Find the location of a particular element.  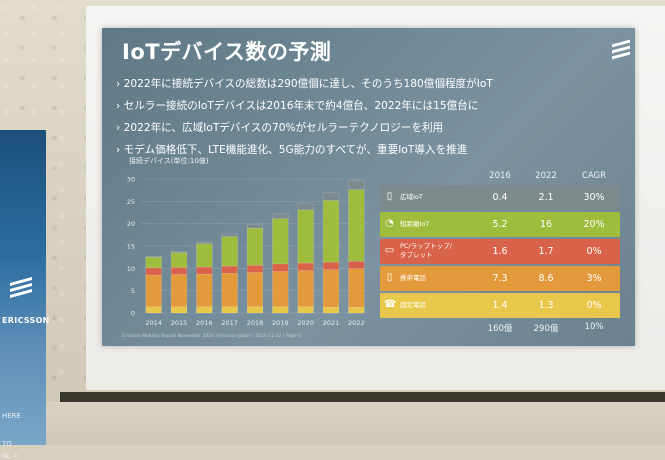

y-tick-label: 20 is located at coordinates (131, 224).